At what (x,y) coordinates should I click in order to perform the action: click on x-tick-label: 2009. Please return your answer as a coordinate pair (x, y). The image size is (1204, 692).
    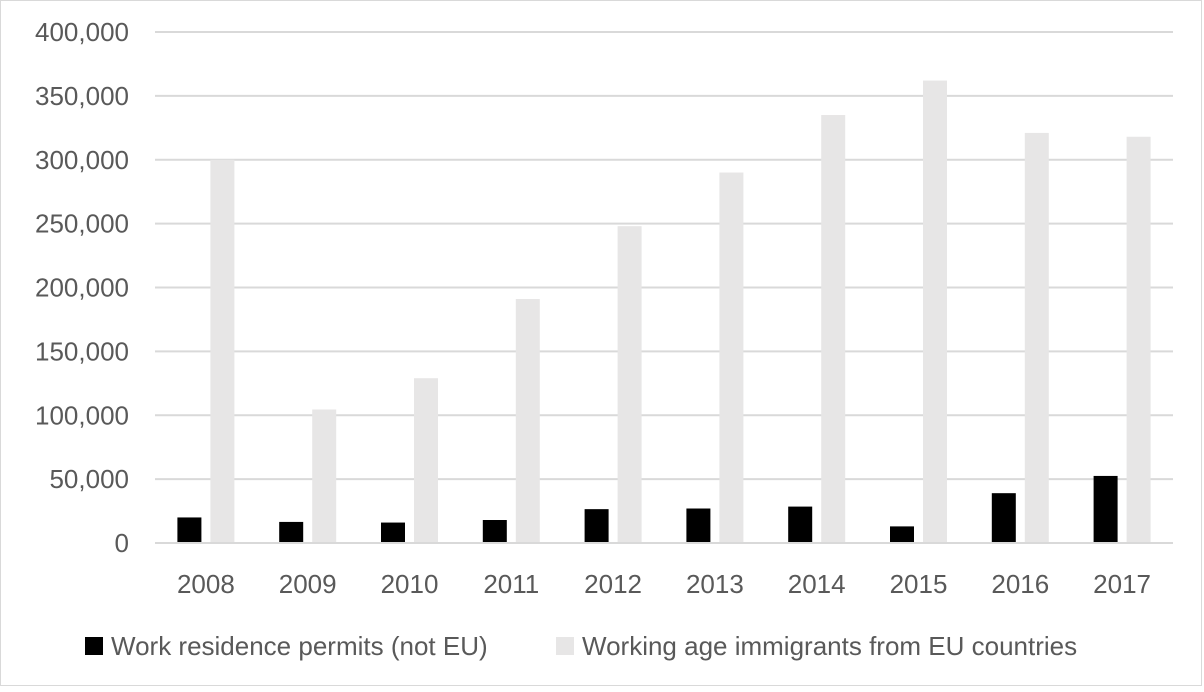
    Looking at the image, I should click on (308, 584).